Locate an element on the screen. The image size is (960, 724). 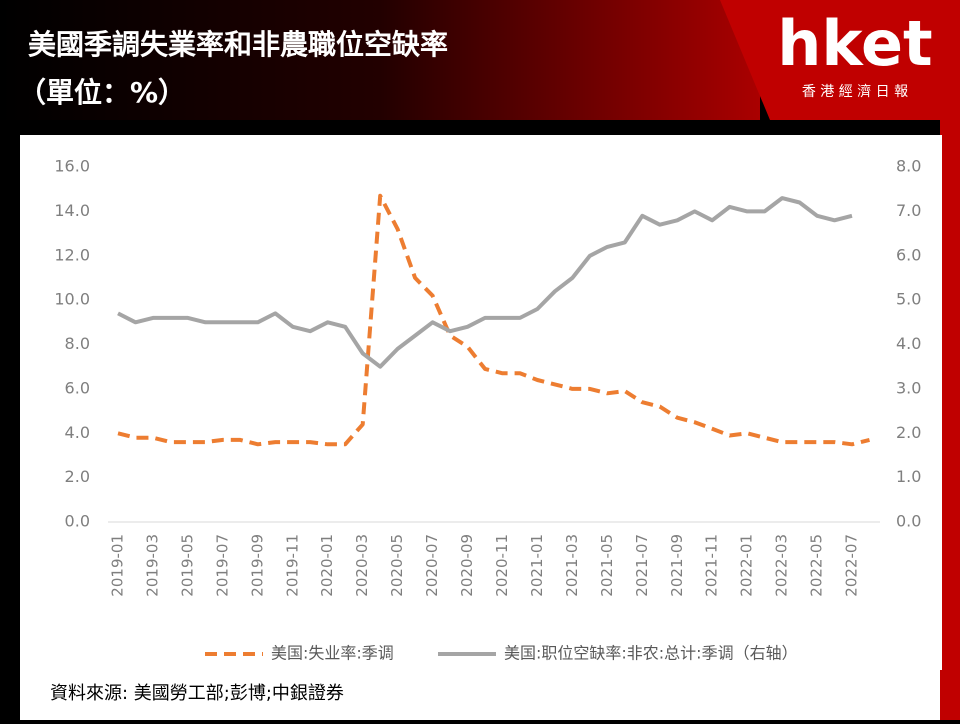
x-tick-label: 2021-03 is located at coordinates (572, 565).